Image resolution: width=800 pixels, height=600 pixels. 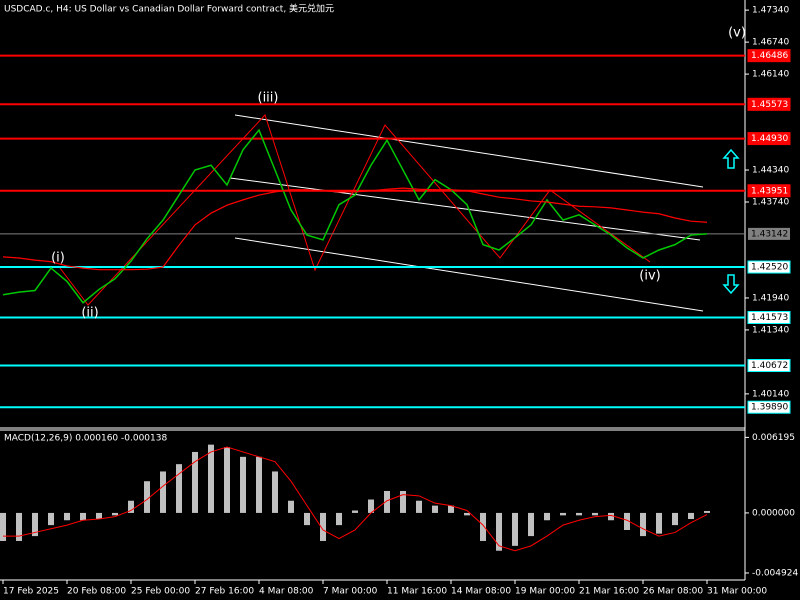 What do you see at coordinates (731, 158) in the screenshot?
I see `up-arrow` at bounding box center [731, 158].